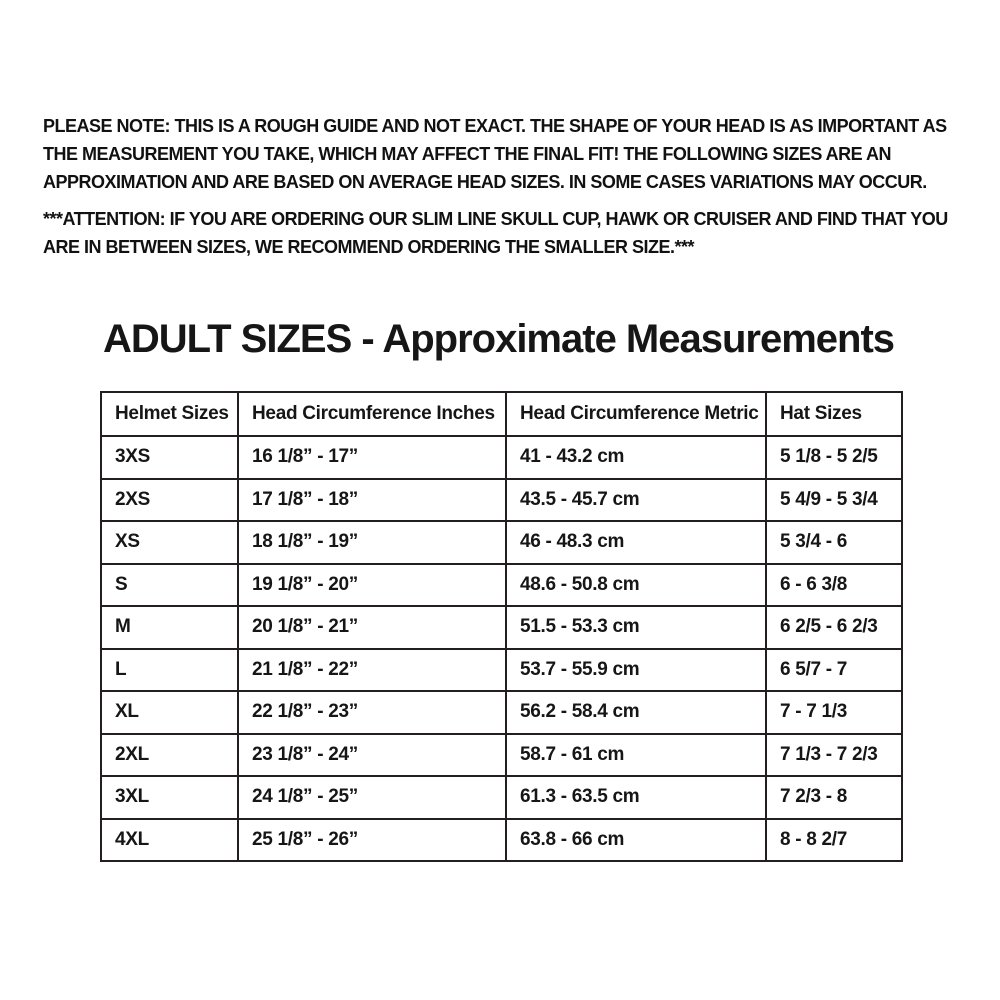  I want to click on table-row: 4XL 25 1/8” - 26” 63.8 - 66 cm 8 - 8 2/7, so click(501, 839).